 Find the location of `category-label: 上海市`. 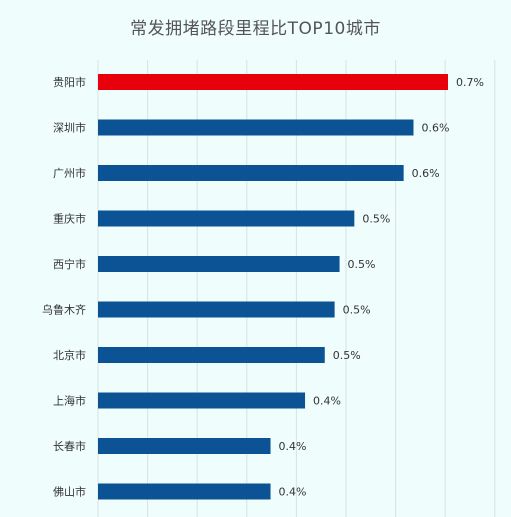

category-label: 上海市 is located at coordinates (69, 401).